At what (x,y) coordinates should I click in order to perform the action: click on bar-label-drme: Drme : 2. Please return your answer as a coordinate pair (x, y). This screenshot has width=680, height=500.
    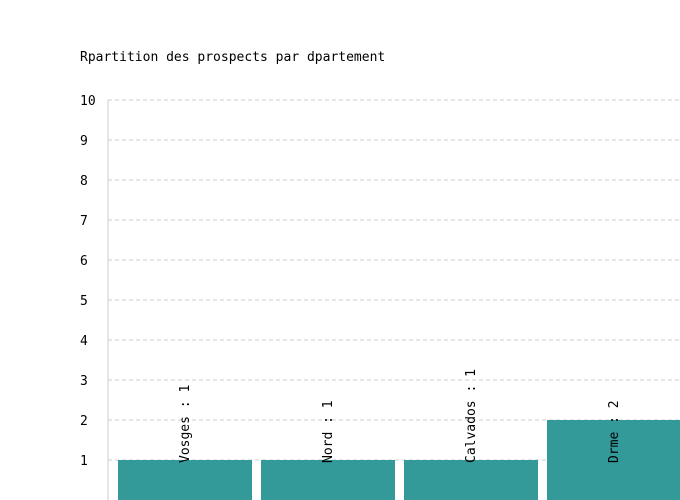
    Looking at the image, I should click on (614, 431).